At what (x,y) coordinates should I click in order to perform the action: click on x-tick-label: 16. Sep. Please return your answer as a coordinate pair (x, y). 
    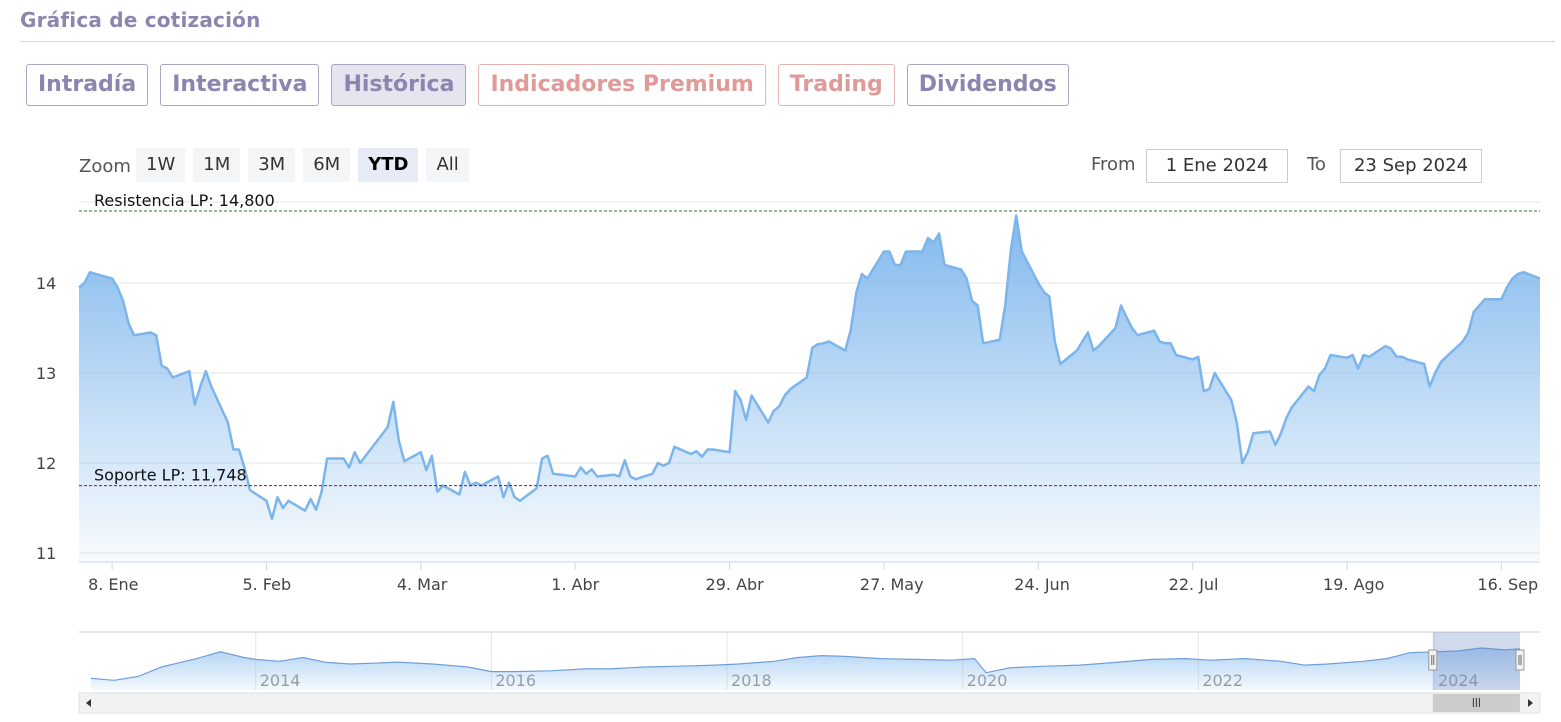
    Looking at the image, I should click on (1507, 584).